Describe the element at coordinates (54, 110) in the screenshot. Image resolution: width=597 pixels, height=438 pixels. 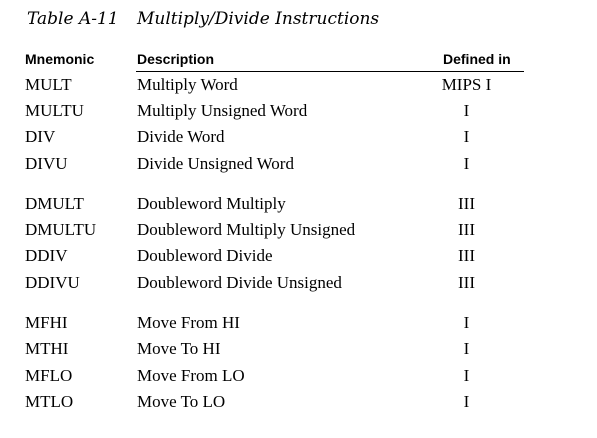
I see `cell-mnemonic: MULTU` at that location.